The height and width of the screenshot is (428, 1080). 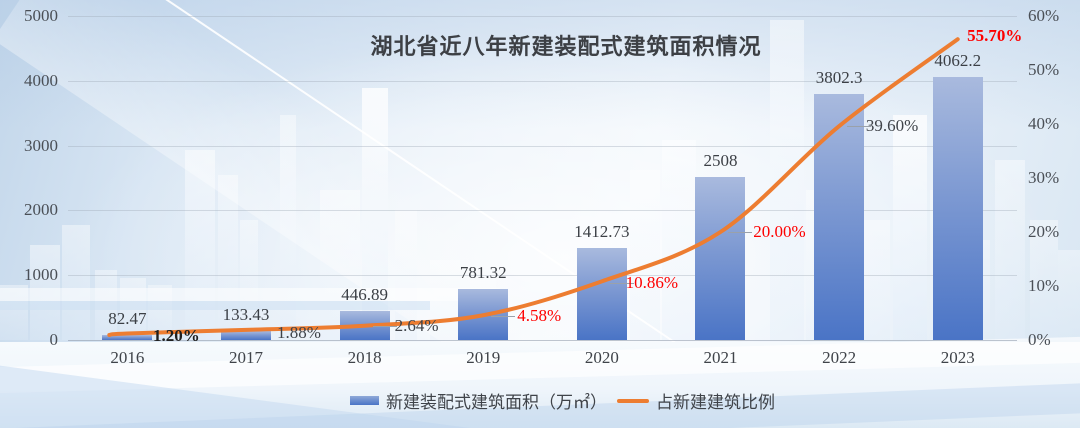 What do you see at coordinates (41, 145) in the screenshot?
I see `left-axis-tick: 3000` at bounding box center [41, 145].